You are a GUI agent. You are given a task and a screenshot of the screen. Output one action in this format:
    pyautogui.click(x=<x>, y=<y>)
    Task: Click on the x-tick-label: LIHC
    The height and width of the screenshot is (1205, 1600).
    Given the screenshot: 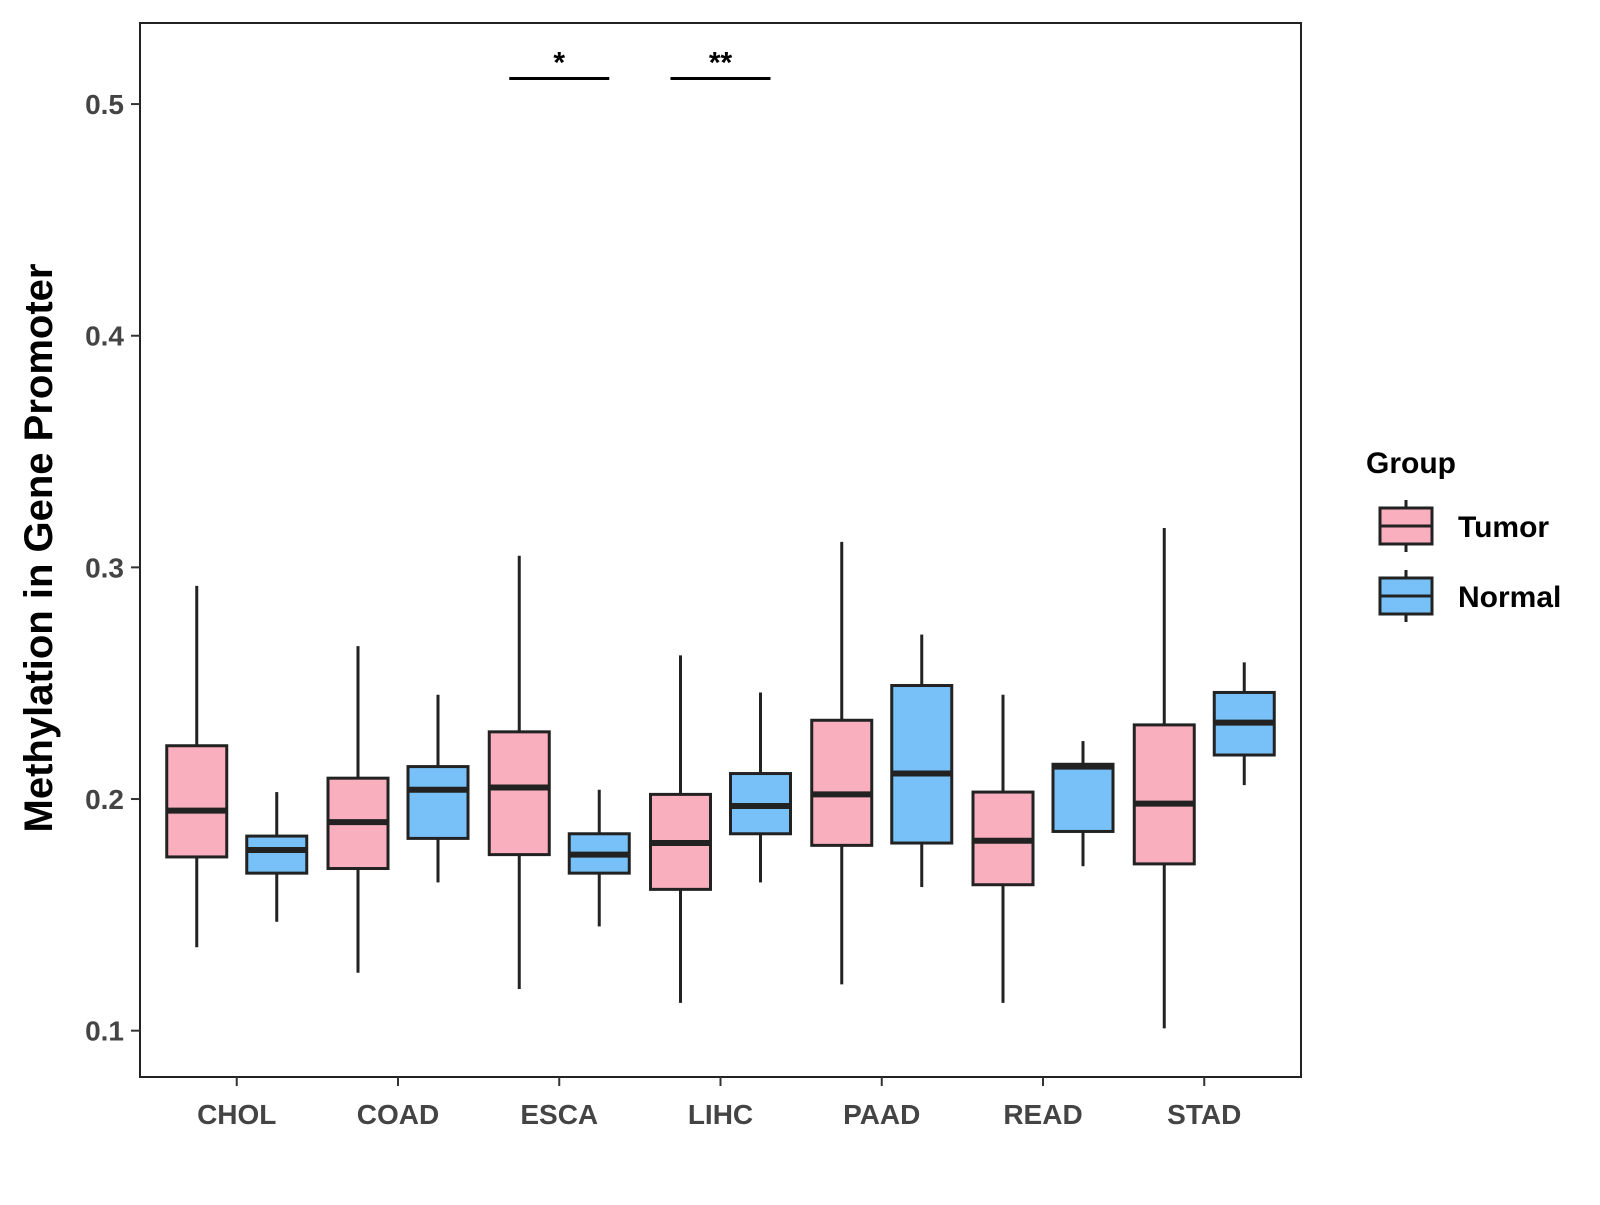 What is the action you would take?
    pyautogui.click(x=720, y=1114)
    